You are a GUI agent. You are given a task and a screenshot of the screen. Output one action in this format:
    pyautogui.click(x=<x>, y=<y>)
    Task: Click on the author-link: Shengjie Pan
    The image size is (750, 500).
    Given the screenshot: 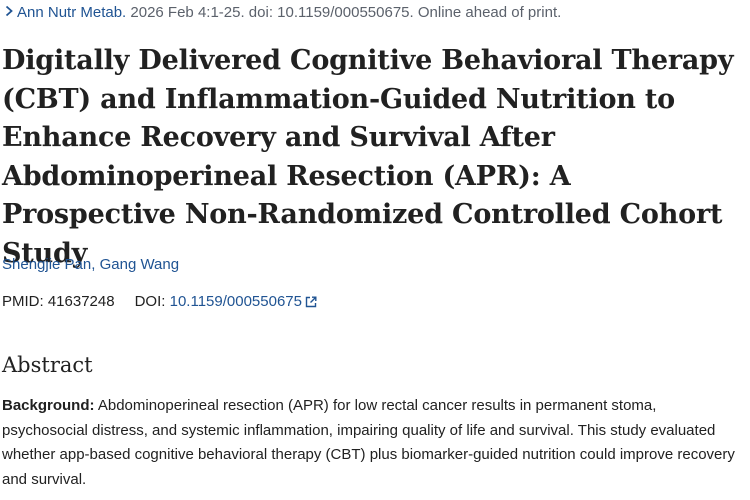 What is the action you would take?
    pyautogui.click(x=47, y=264)
    